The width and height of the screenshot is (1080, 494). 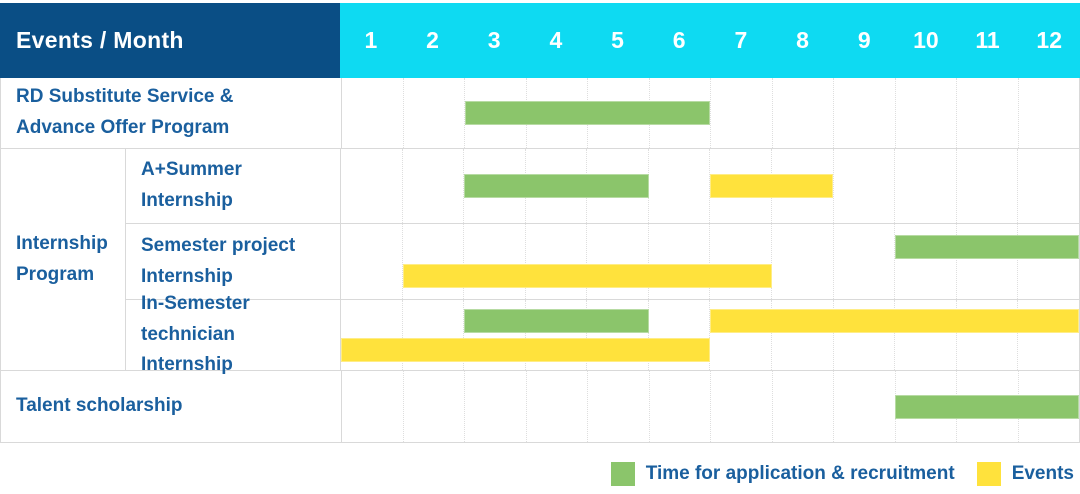 What do you see at coordinates (800, 473) in the screenshot?
I see `legend-label-application: Time for application & recruitment` at bounding box center [800, 473].